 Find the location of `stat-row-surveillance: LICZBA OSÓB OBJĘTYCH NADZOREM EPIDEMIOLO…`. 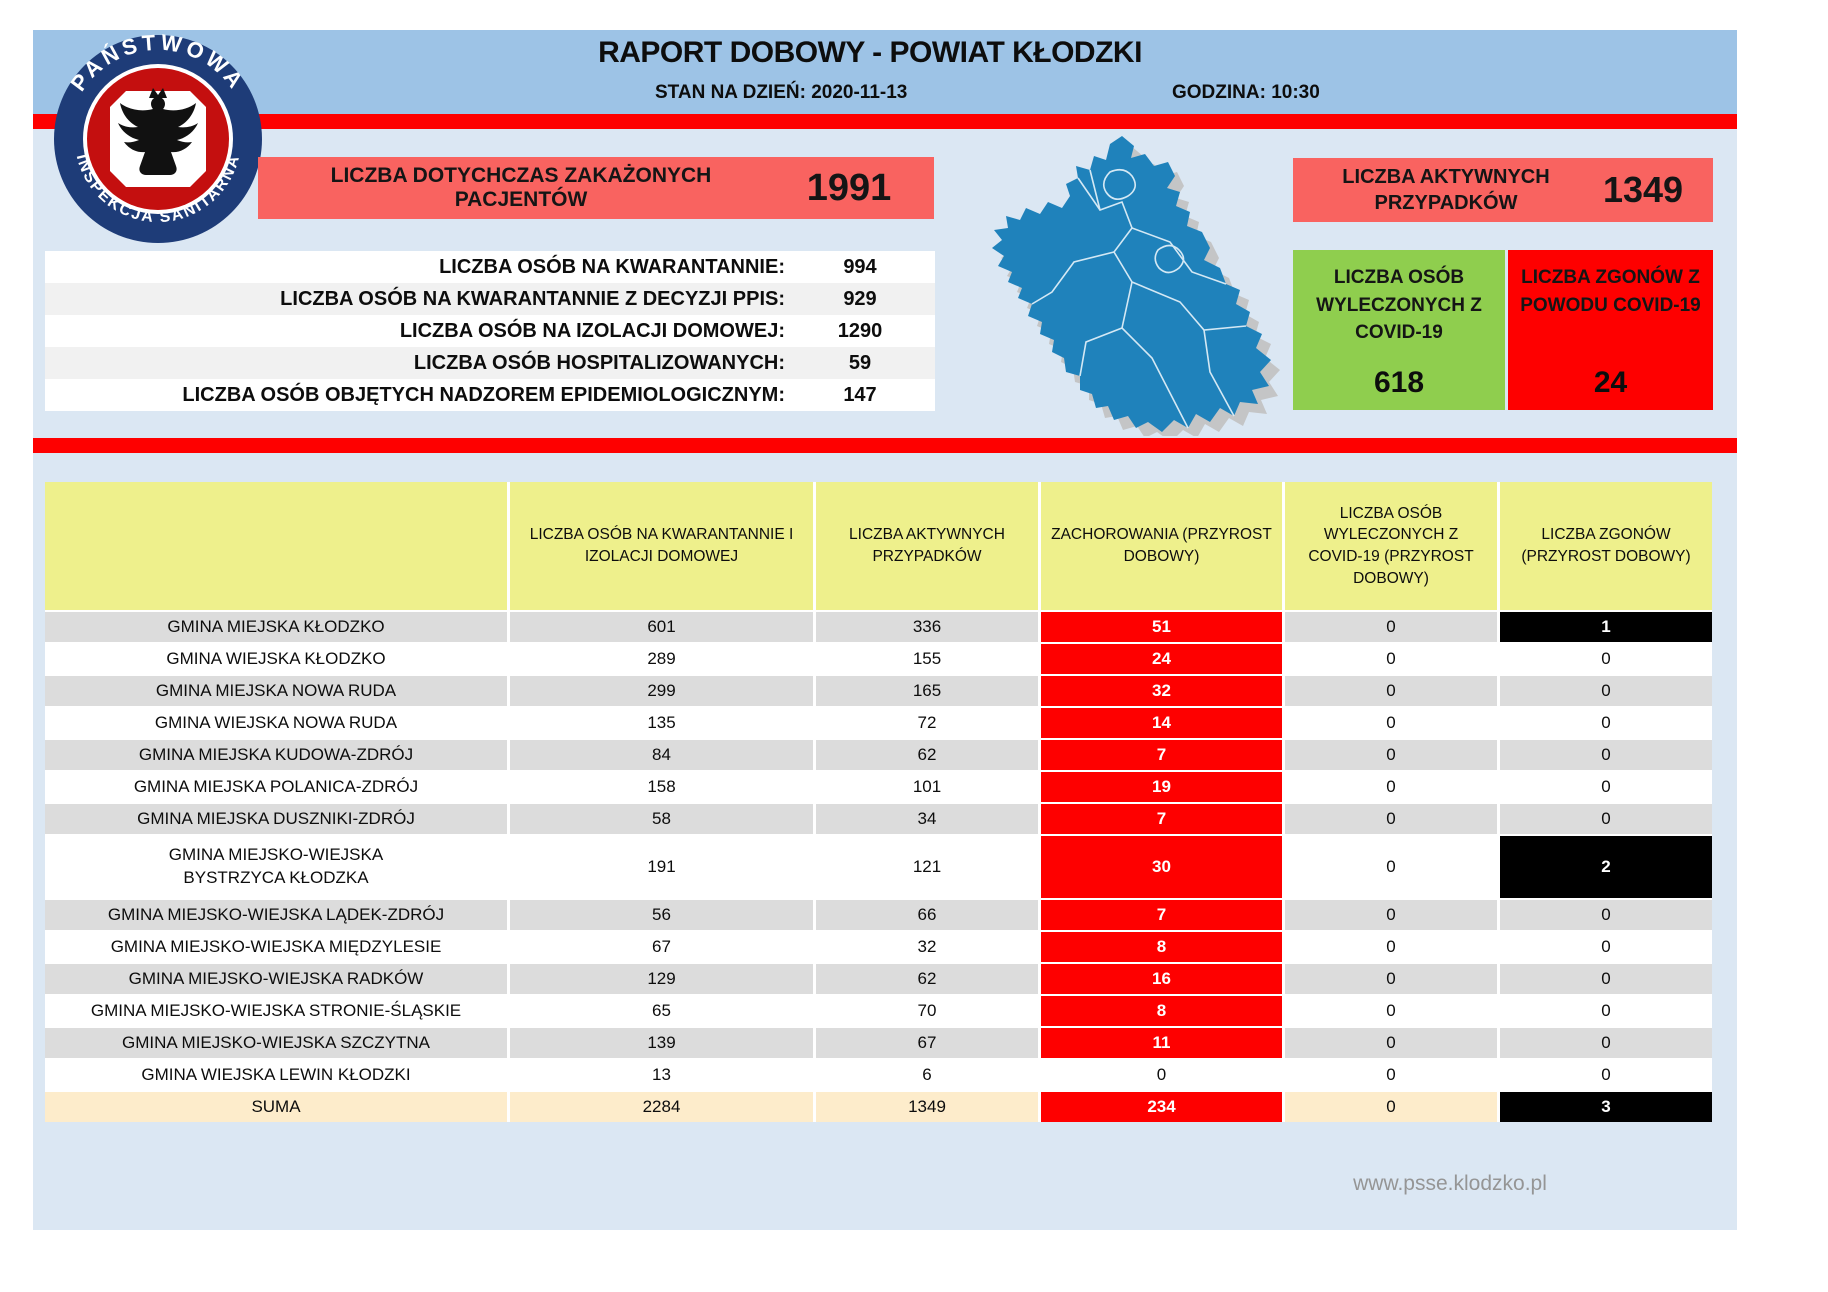

stat-row-surveillance: LICZBA OSÓB OBJĘTYCH NADZOREM EPIDEMIOLO… is located at coordinates (490, 395).